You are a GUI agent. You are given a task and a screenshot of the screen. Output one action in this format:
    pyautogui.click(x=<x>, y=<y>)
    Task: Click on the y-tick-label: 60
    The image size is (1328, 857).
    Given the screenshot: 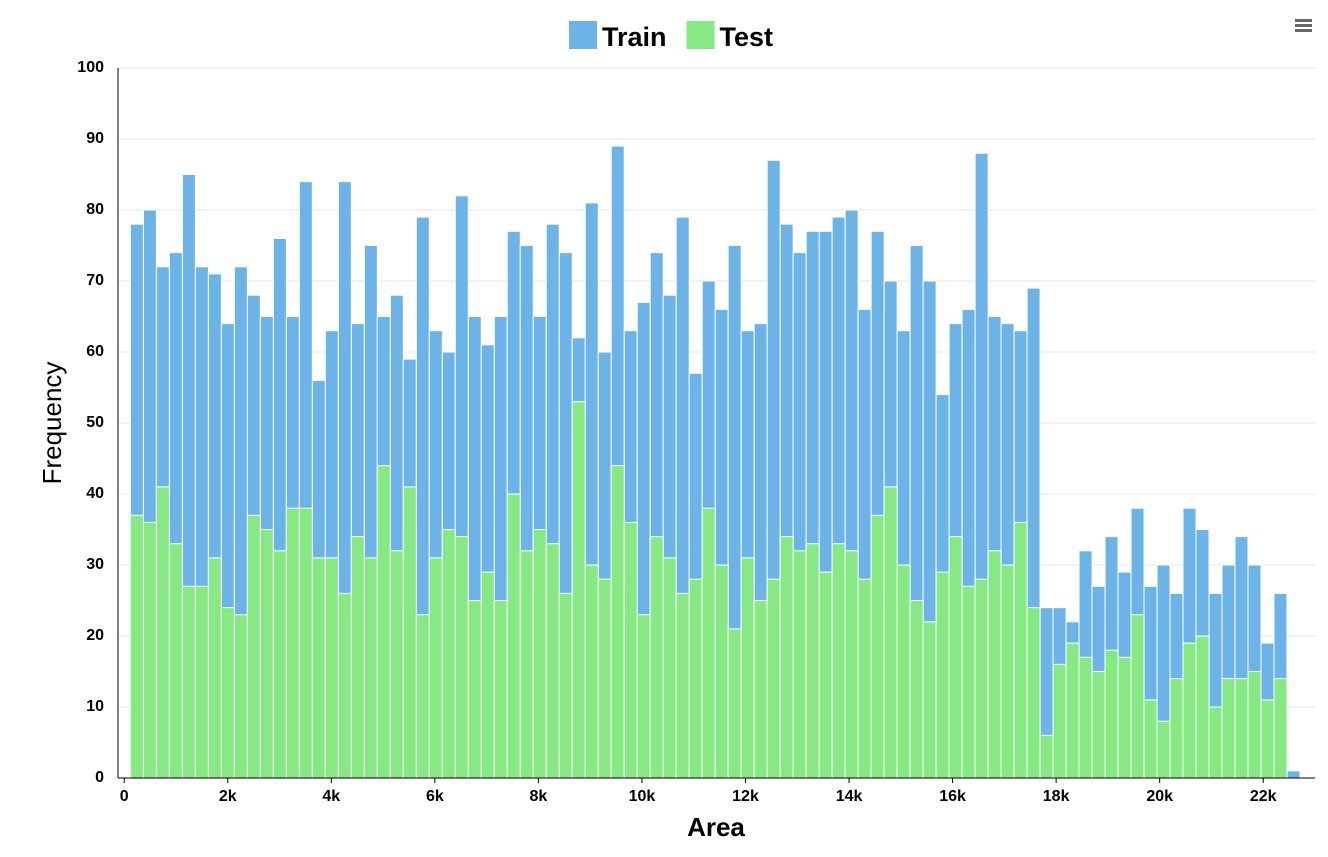 What is the action you would take?
    pyautogui.click(x=95, y=351)
    